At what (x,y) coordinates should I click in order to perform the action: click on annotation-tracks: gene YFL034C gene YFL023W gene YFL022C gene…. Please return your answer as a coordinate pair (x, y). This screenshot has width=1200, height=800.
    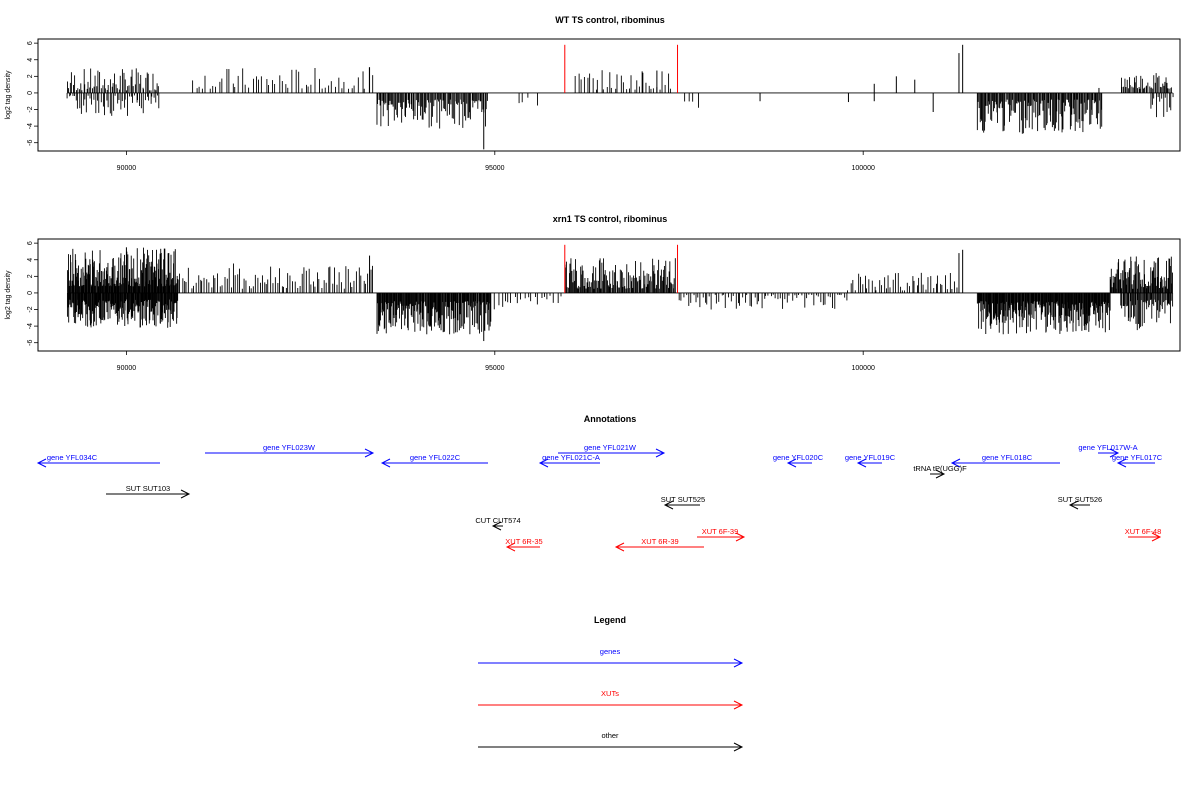
    Looking at the image, I should click on (599, 497).